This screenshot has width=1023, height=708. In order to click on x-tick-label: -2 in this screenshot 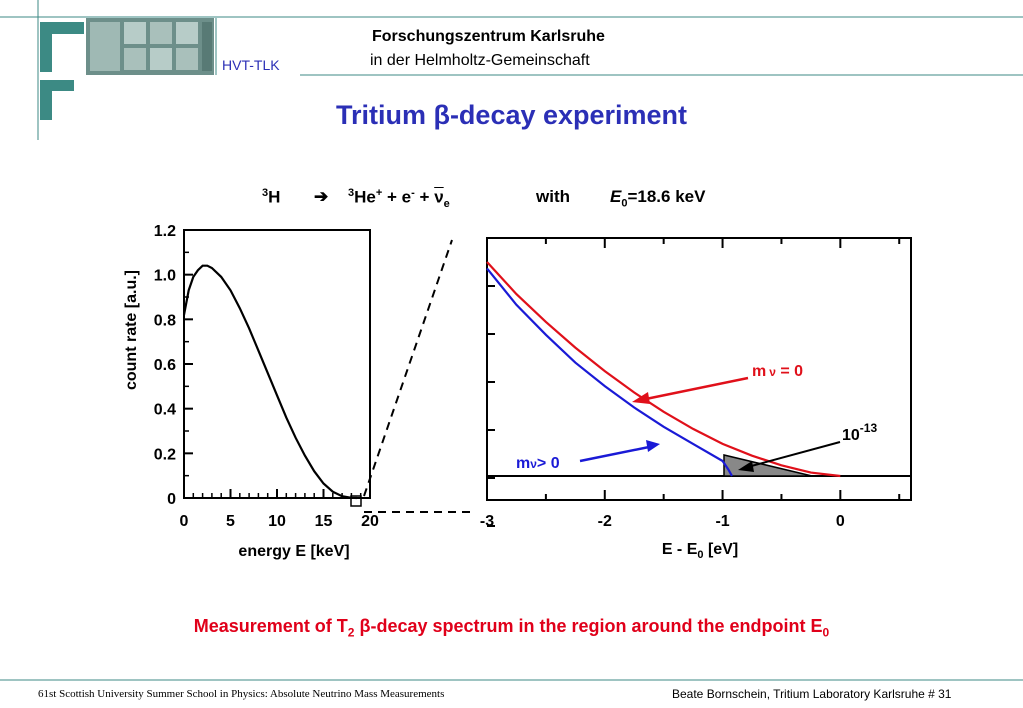, I will do `click(605, 521)`.